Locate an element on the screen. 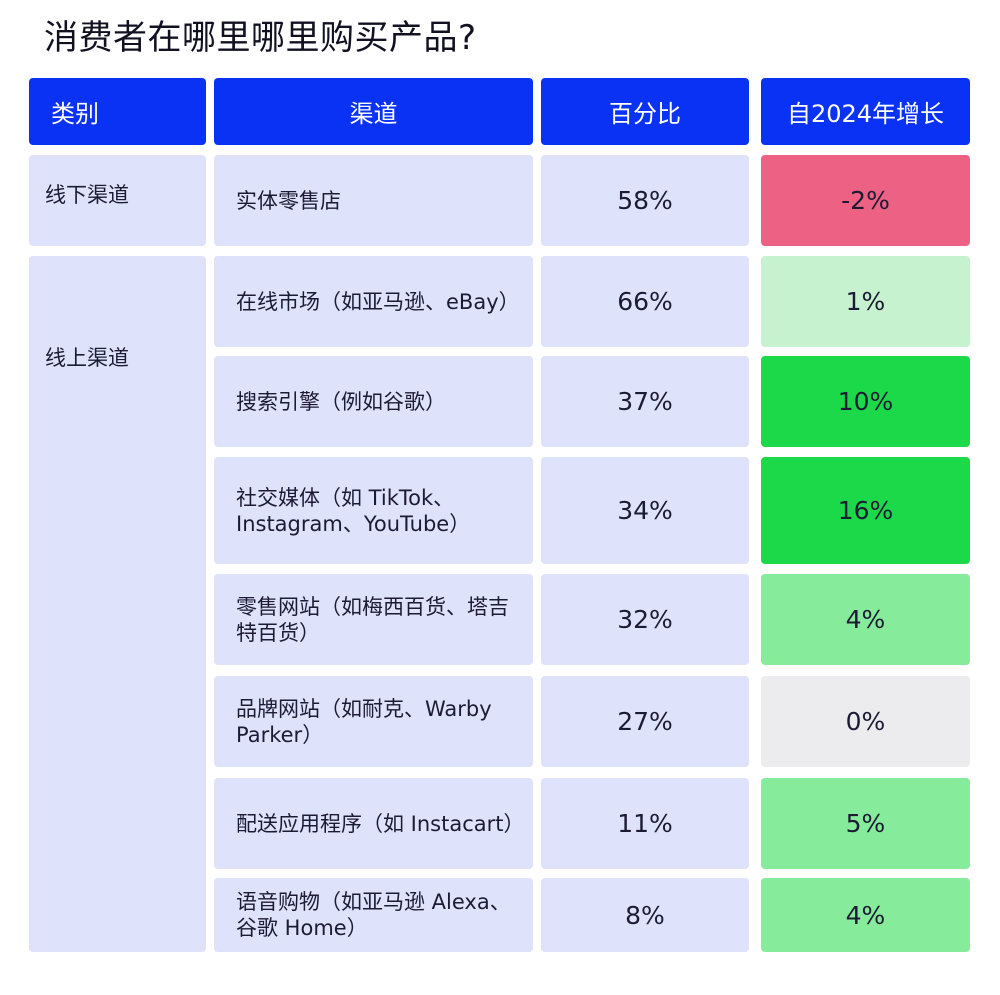  page-title: 消费者在哪里哪里购买产品? is located at coordinates (260, 38).